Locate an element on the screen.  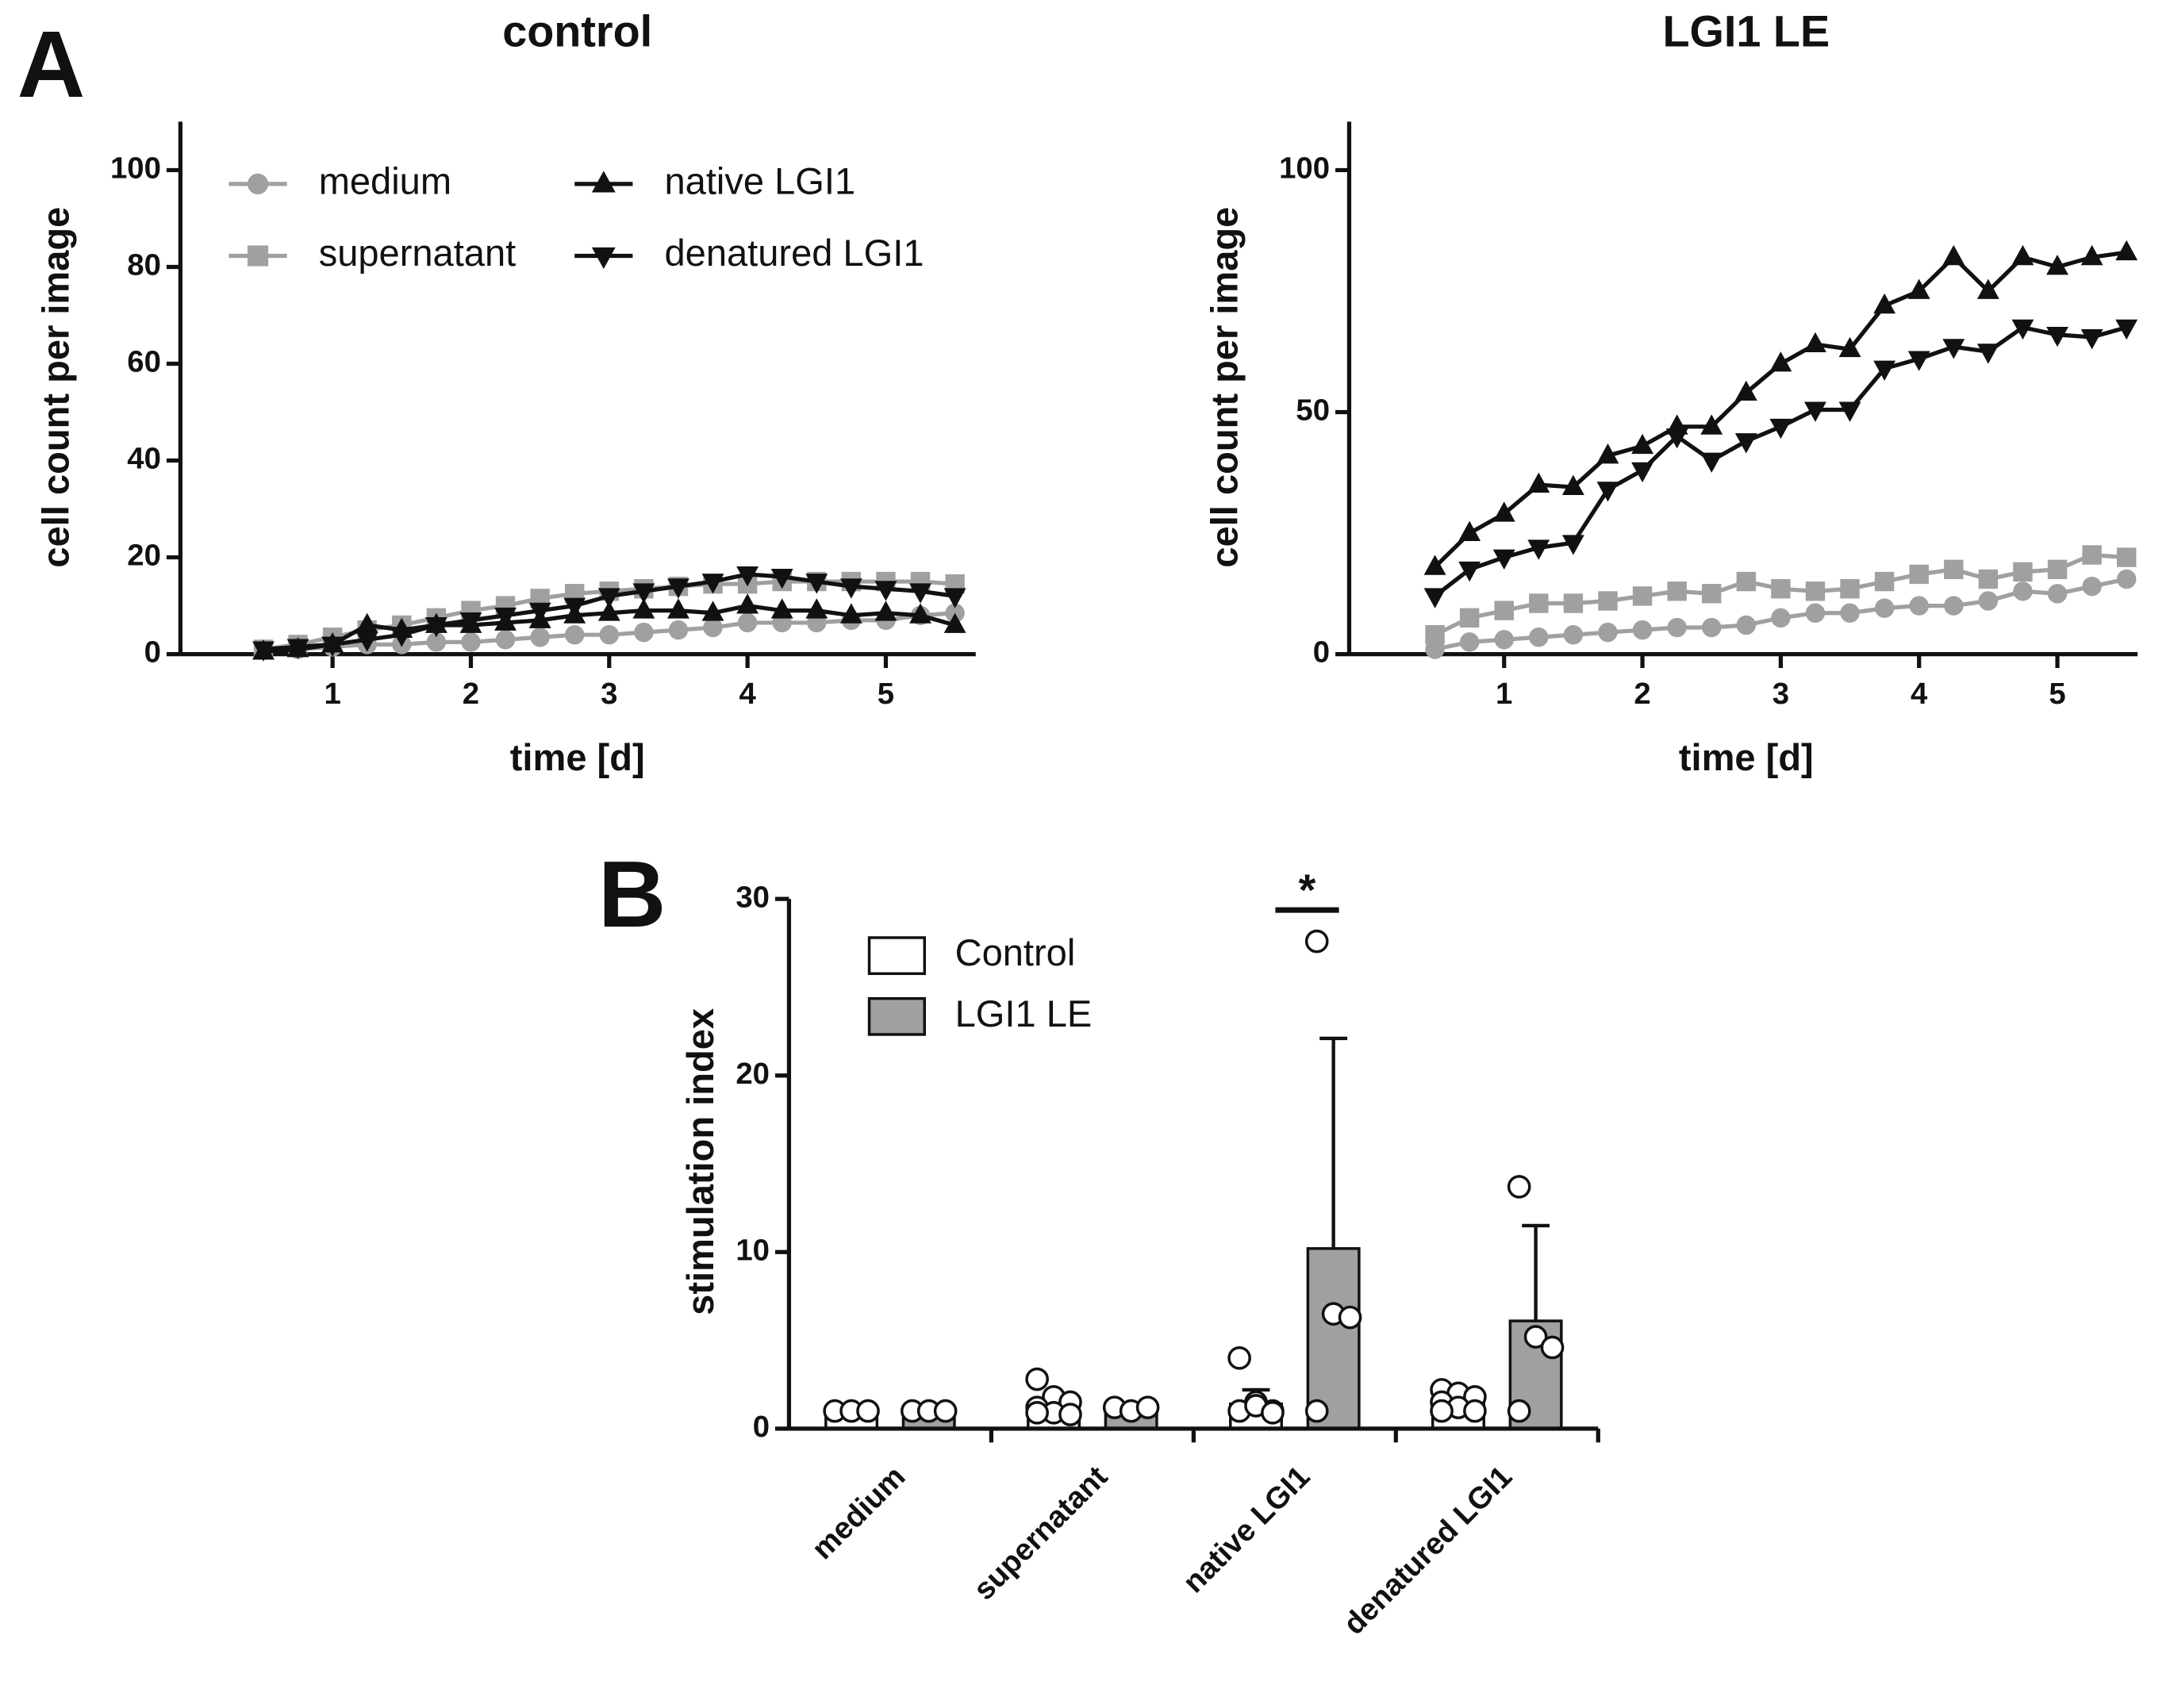
y-axis-title: cell count per image is located at coordinates (1224, 387).